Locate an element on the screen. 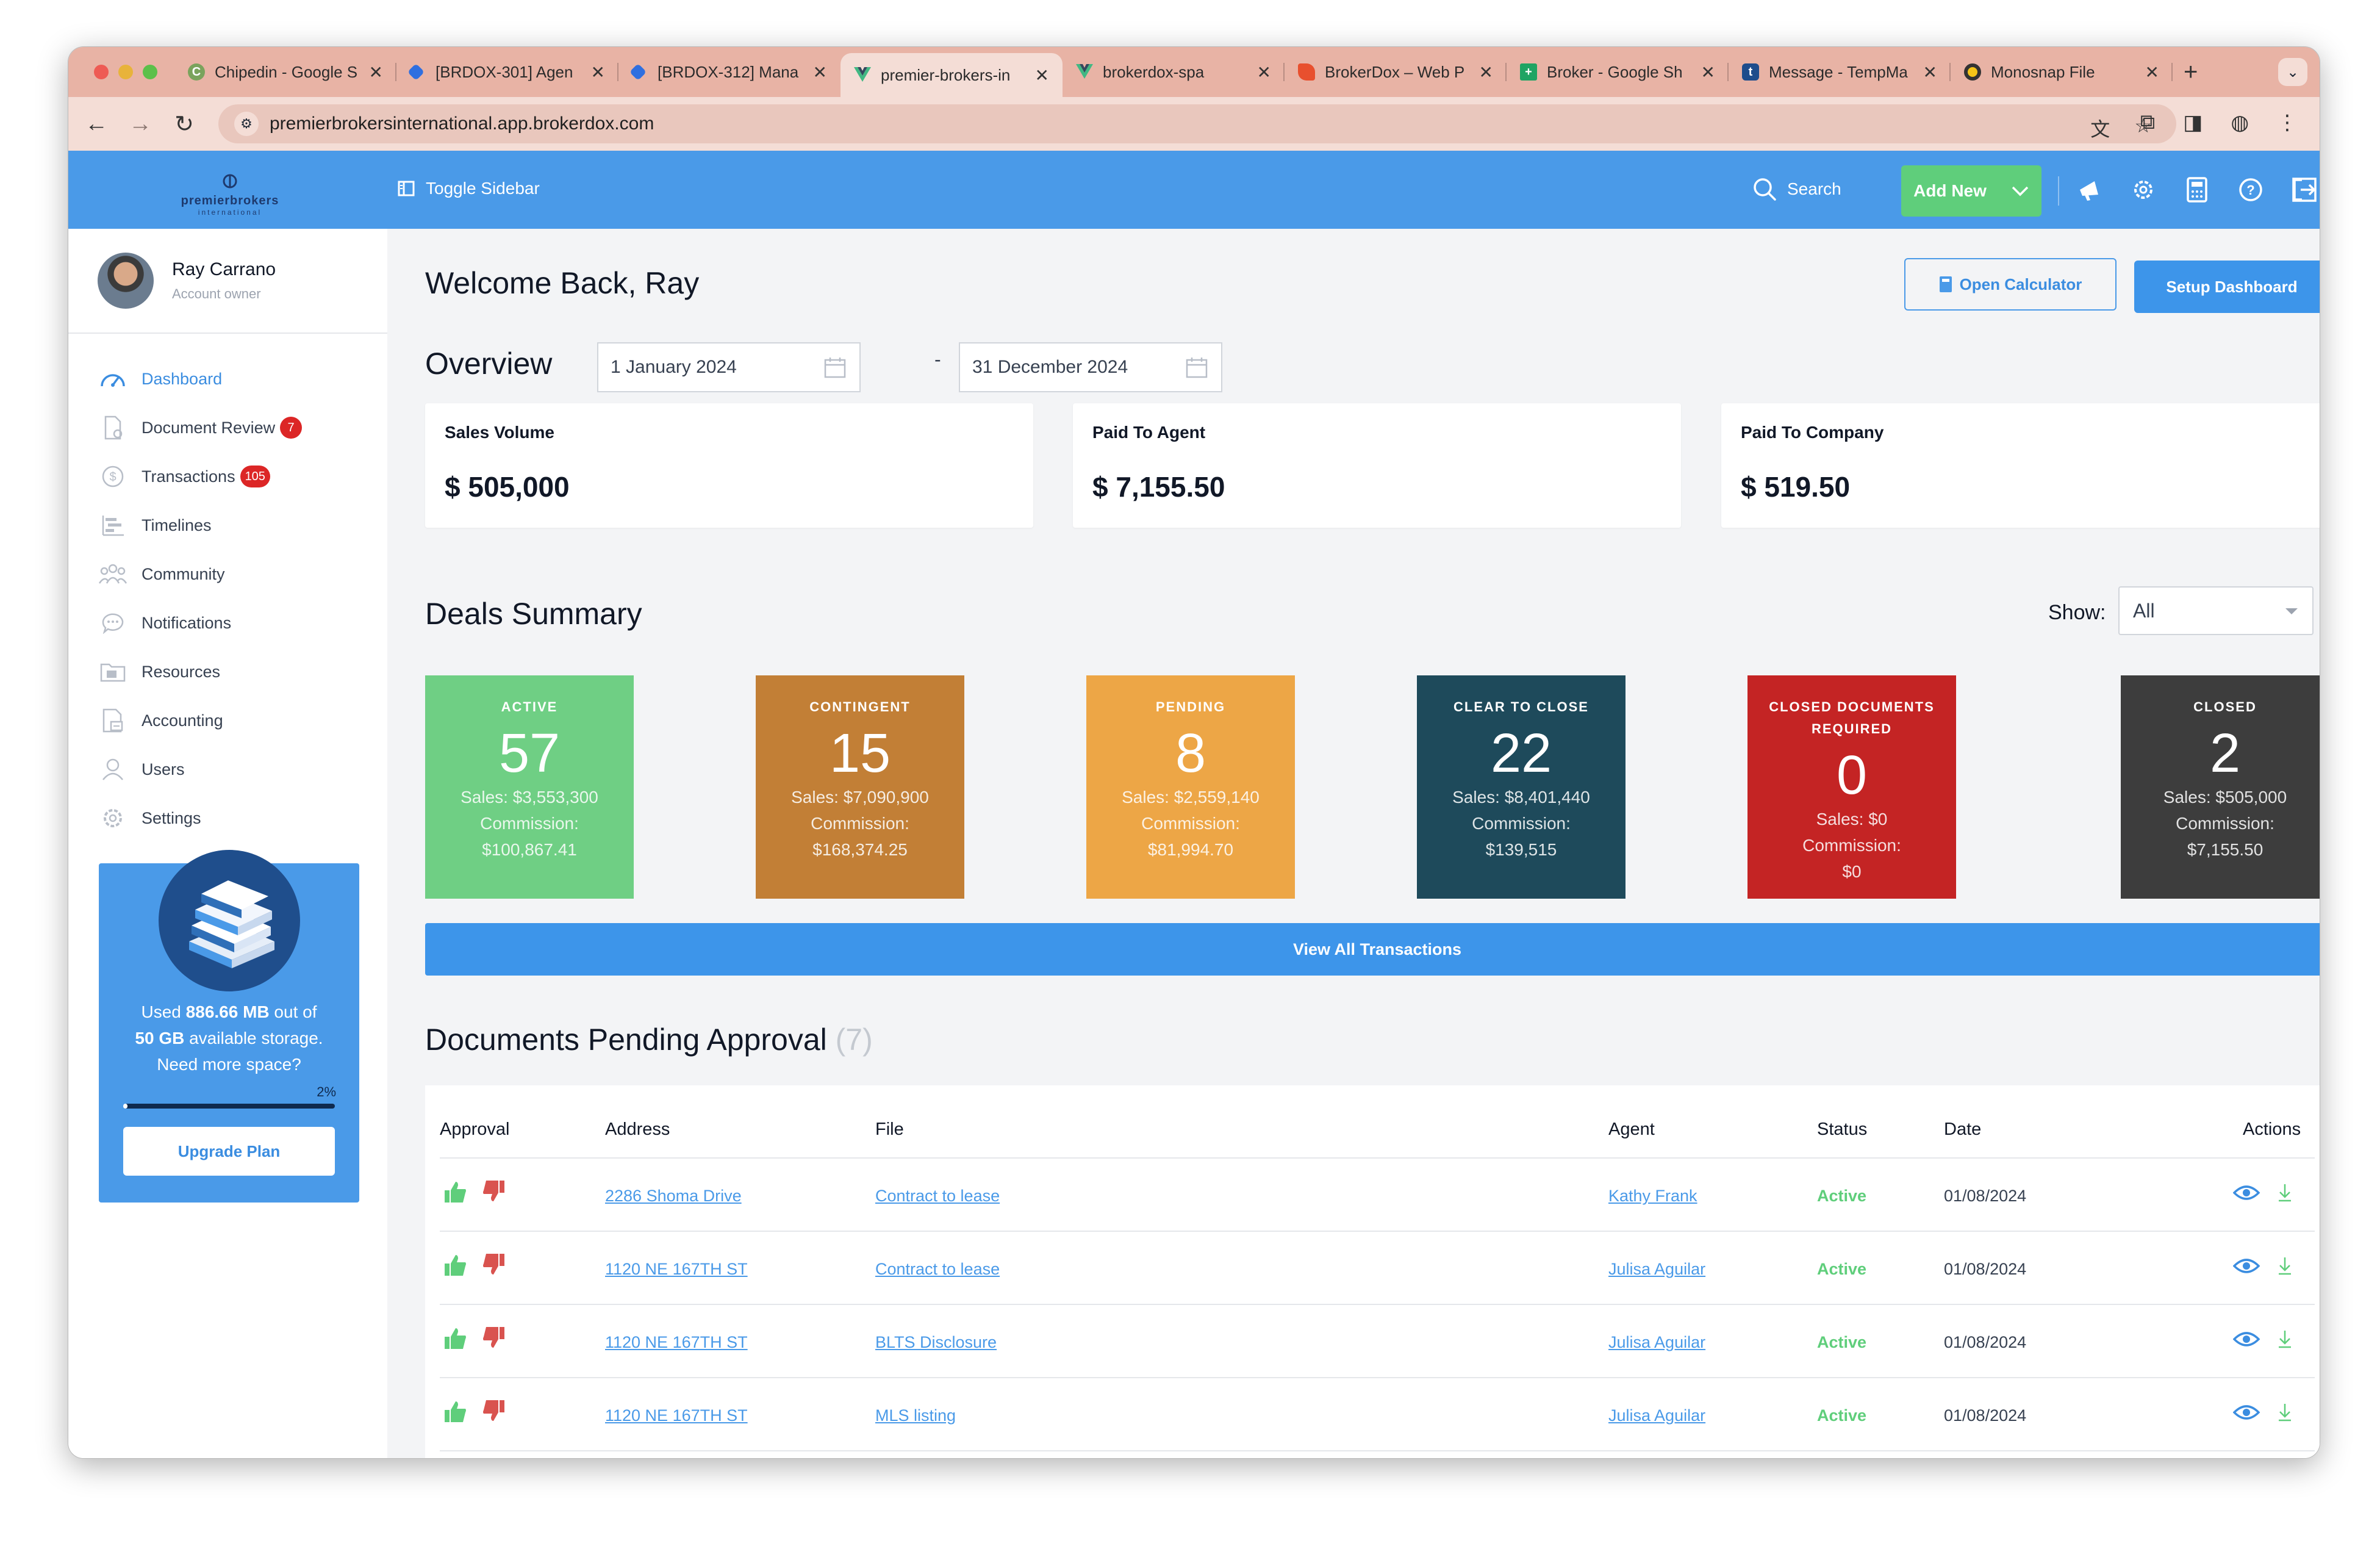 The image size is (2380, 1546). user-profile: Ray Carrano Account owner is located at coordinates (227, 281).